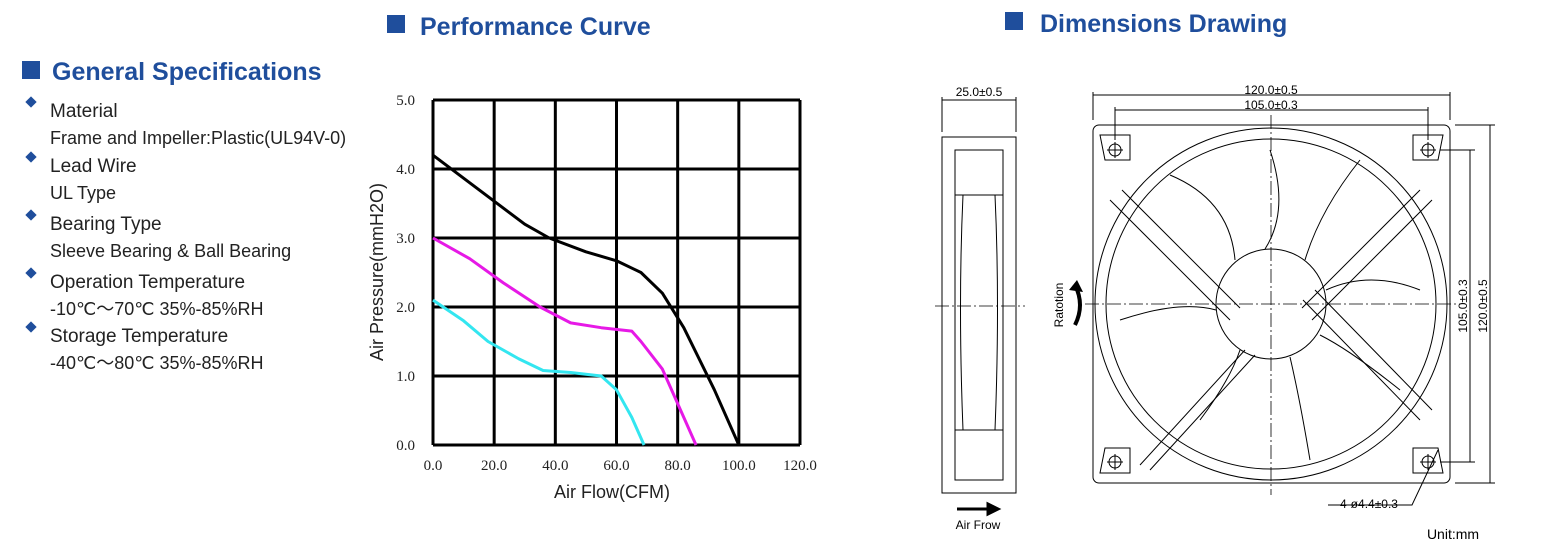  Describe the element at coordinates (106, 224) in the screenshot. I see `spec-label: Bearing Type` at that location.